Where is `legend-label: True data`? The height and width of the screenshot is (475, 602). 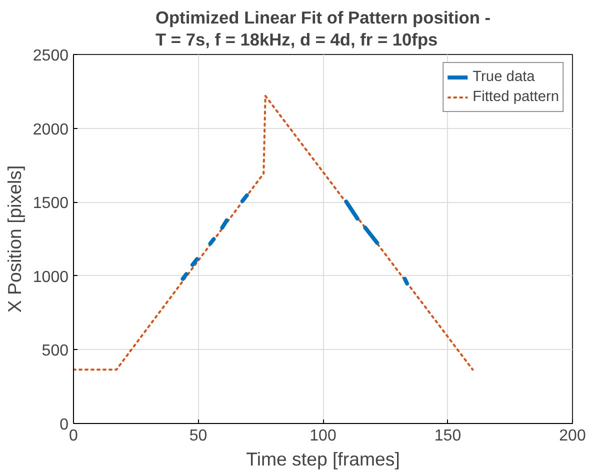 legend-label: True data is located at coordinates (503, 77).